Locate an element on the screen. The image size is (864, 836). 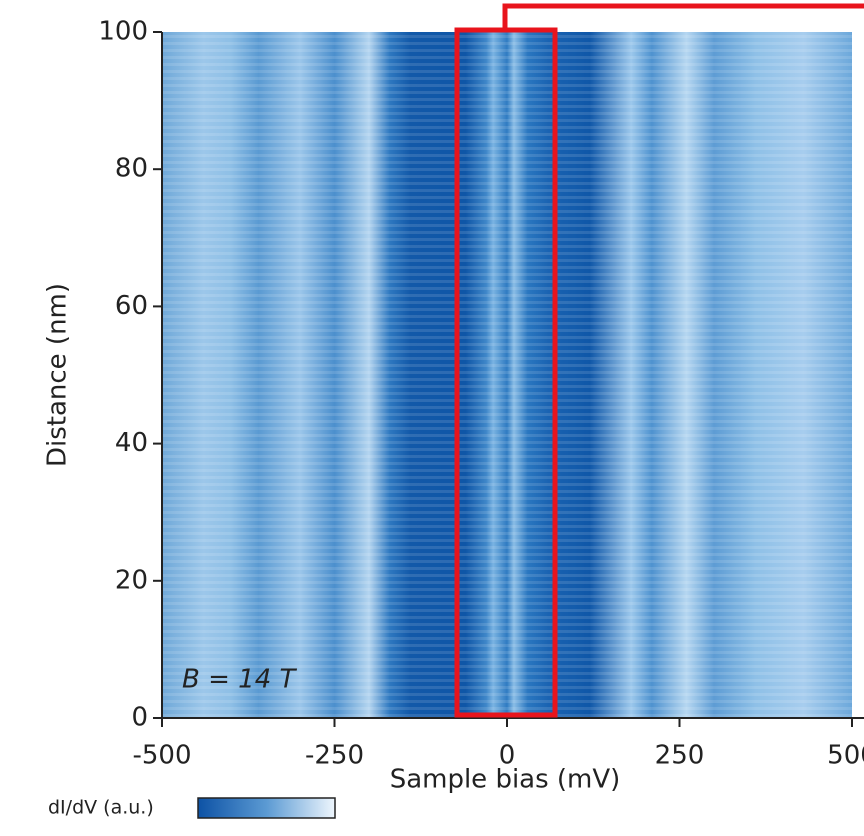
y-tick-label: 60 is located at coordinates (131, 306).